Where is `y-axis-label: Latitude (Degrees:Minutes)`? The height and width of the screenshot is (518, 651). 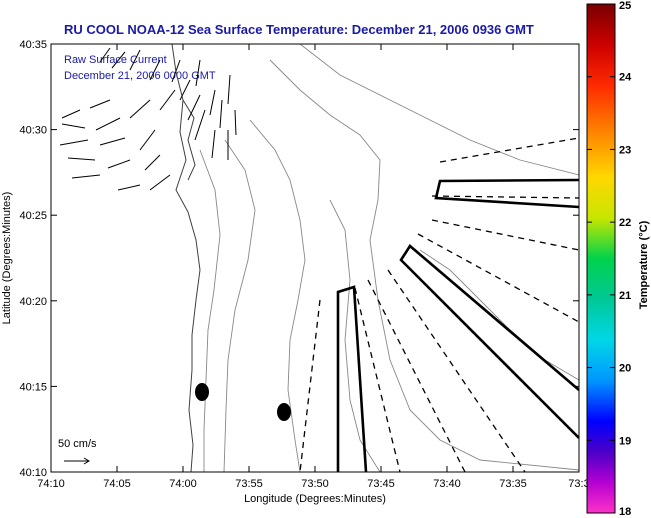 y-axis-label: Latitude (Degrees:Minutes) is located at coordinates (7, 258).